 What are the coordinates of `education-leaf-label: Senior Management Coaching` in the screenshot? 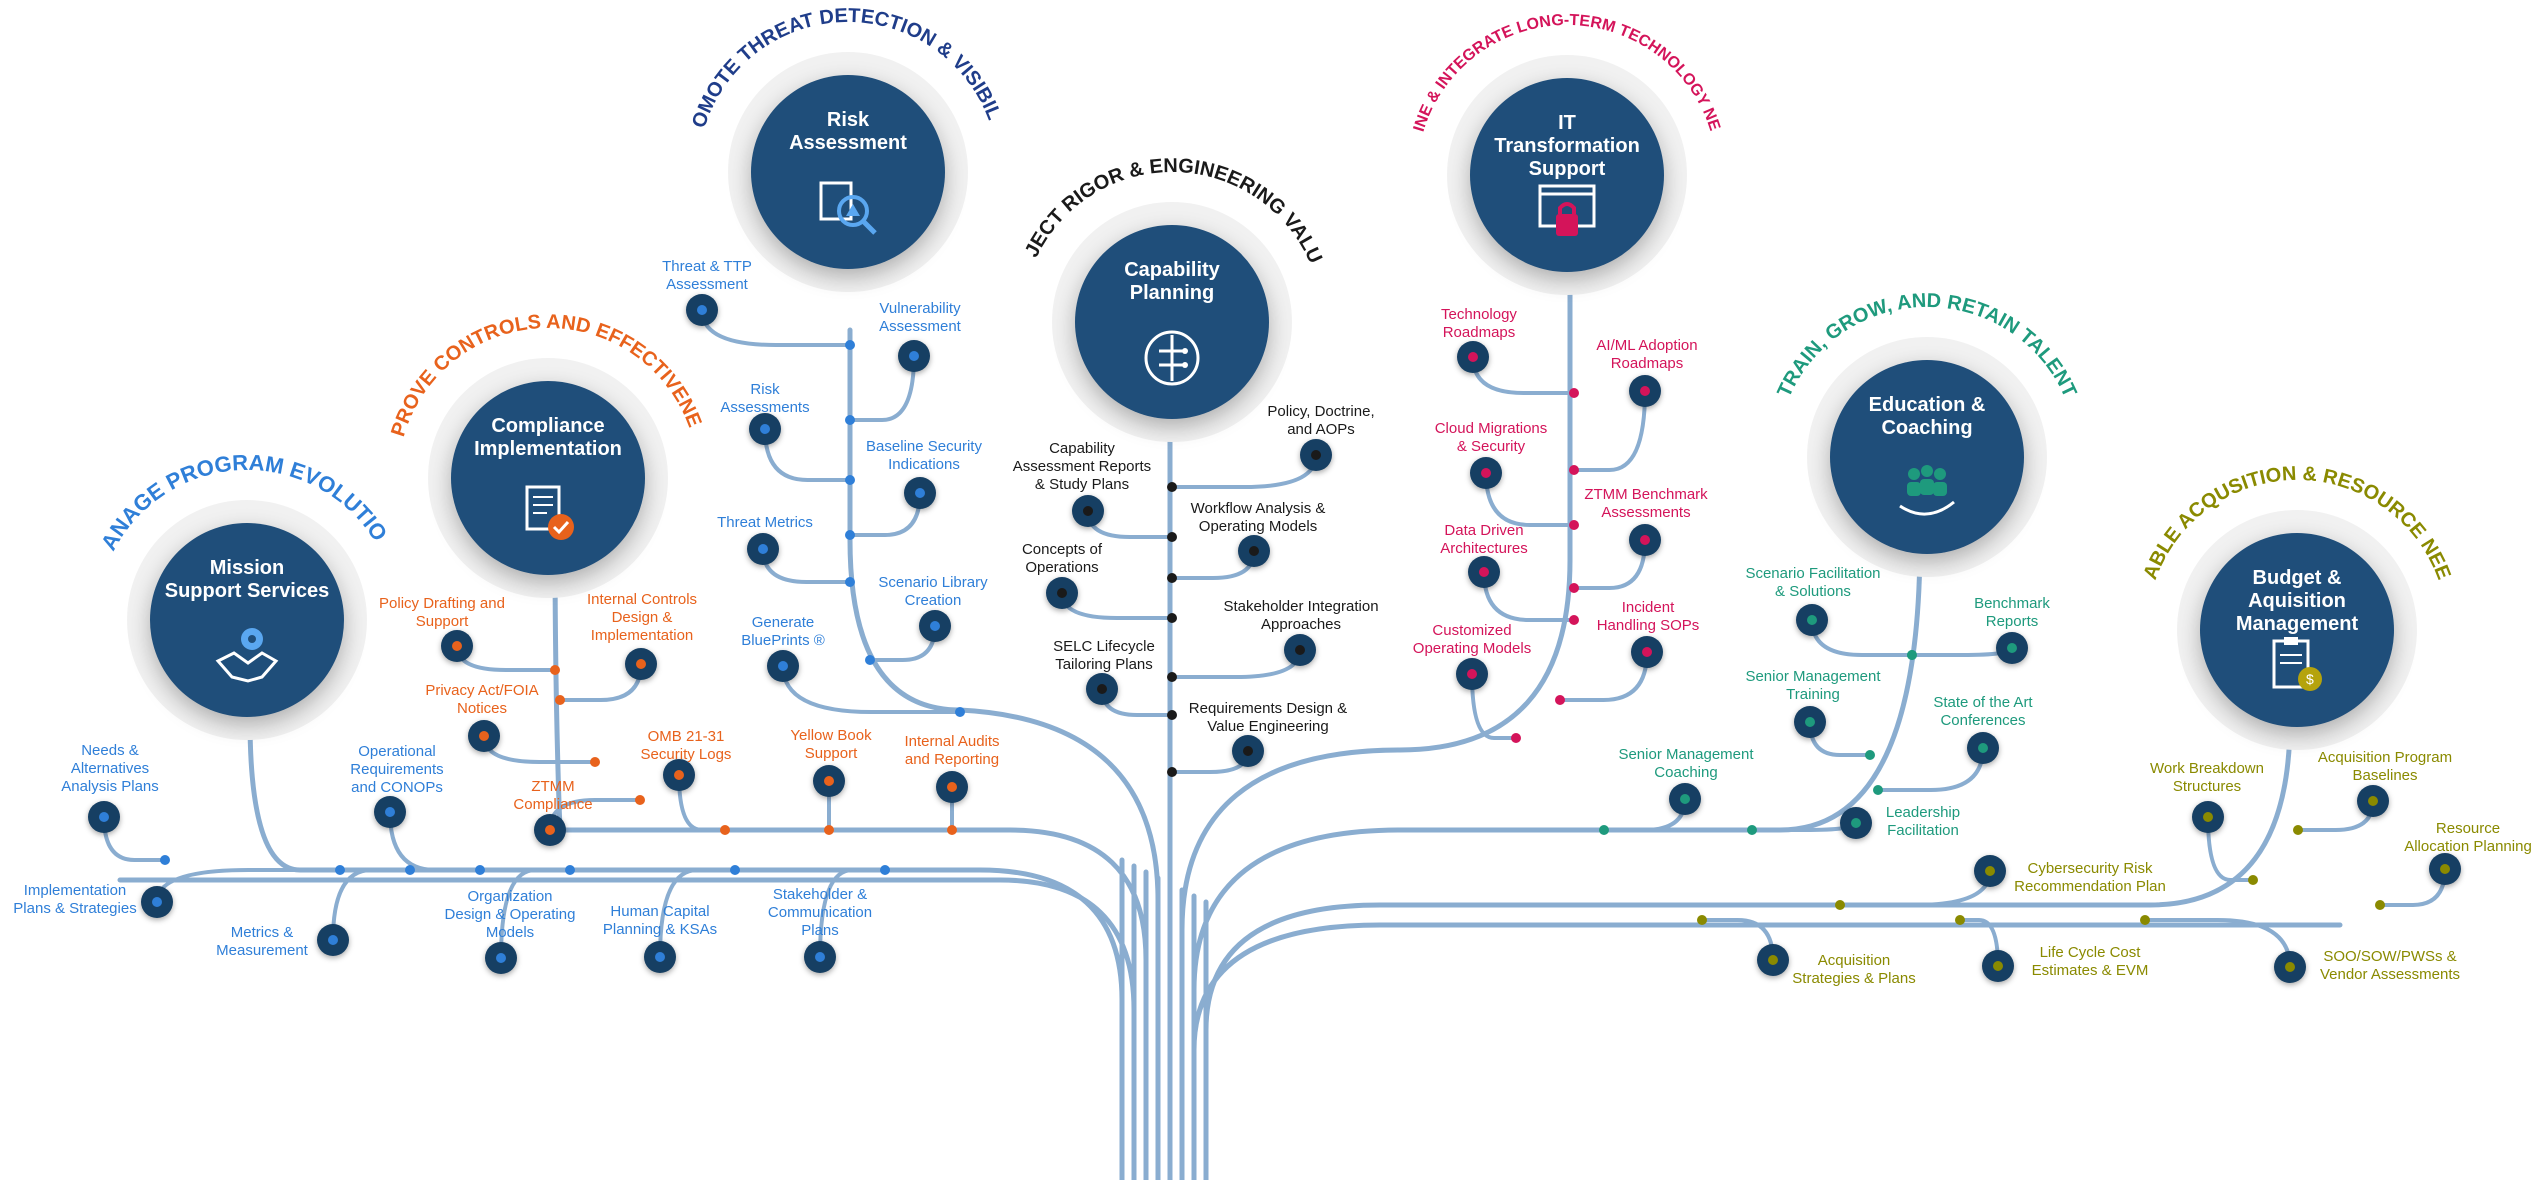 It's located at (1686, 763).